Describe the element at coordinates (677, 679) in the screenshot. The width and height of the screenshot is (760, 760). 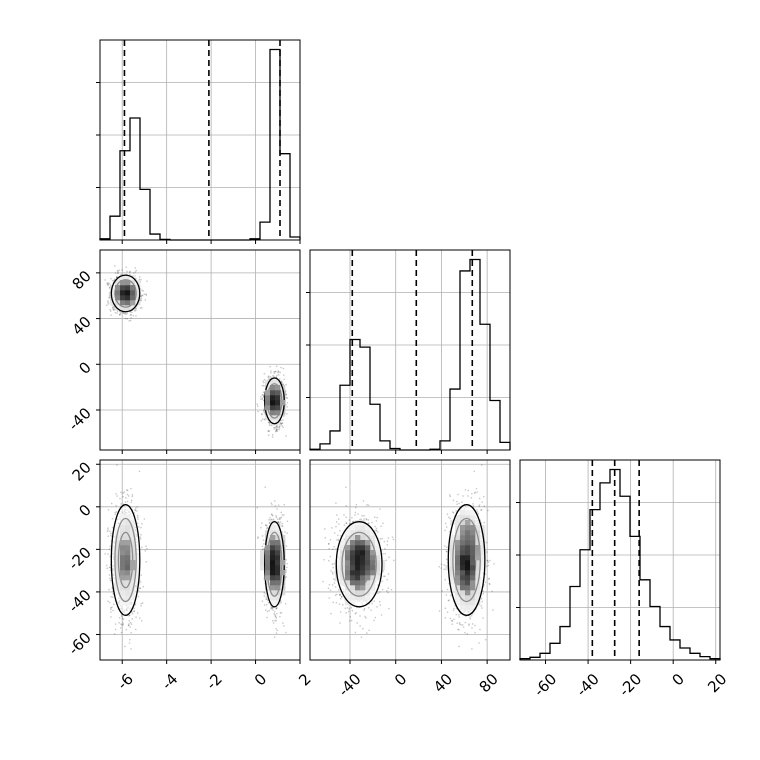
I see `x-tick-label: 0` at that location.